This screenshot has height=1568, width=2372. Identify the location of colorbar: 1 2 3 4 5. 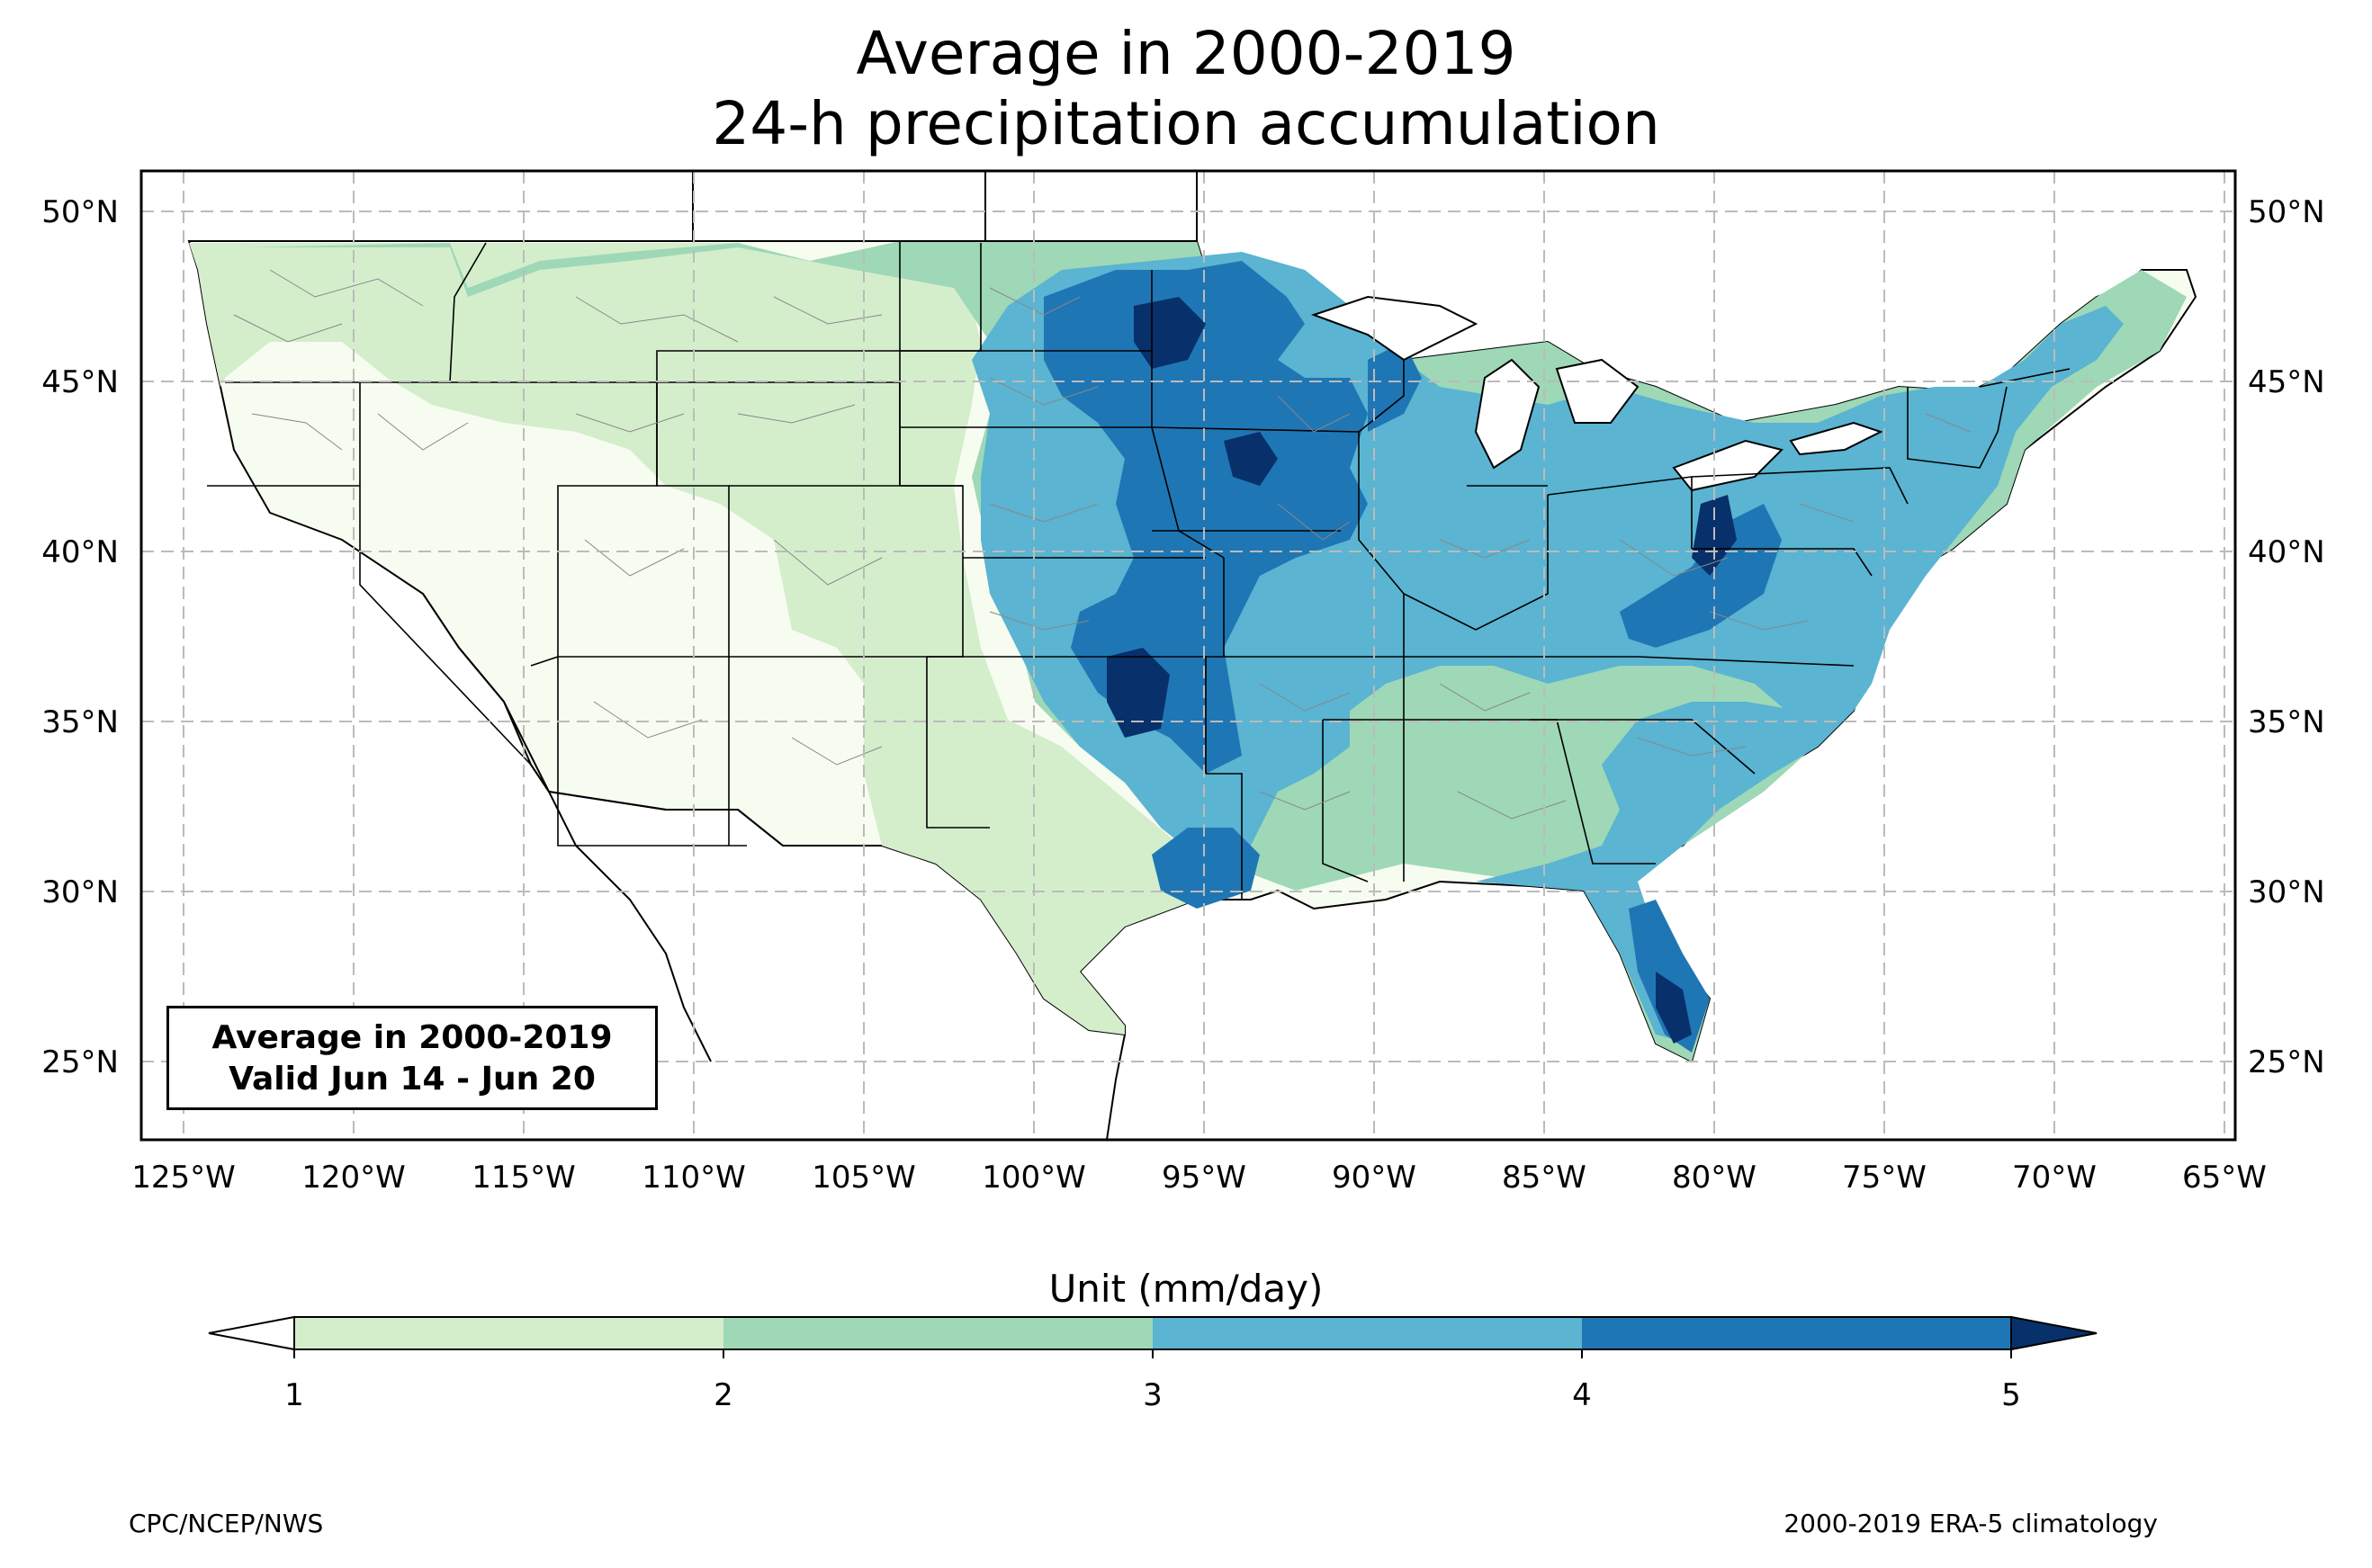
(1153, 1364).